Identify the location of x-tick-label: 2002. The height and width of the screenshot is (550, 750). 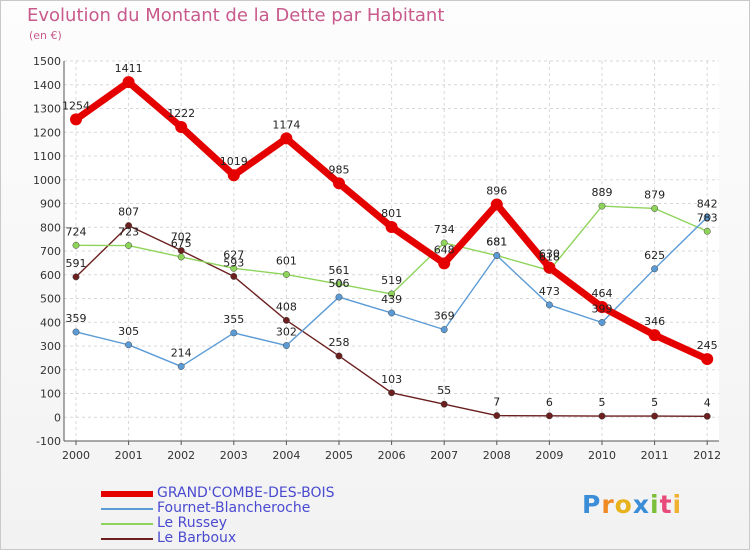
(181, 455).